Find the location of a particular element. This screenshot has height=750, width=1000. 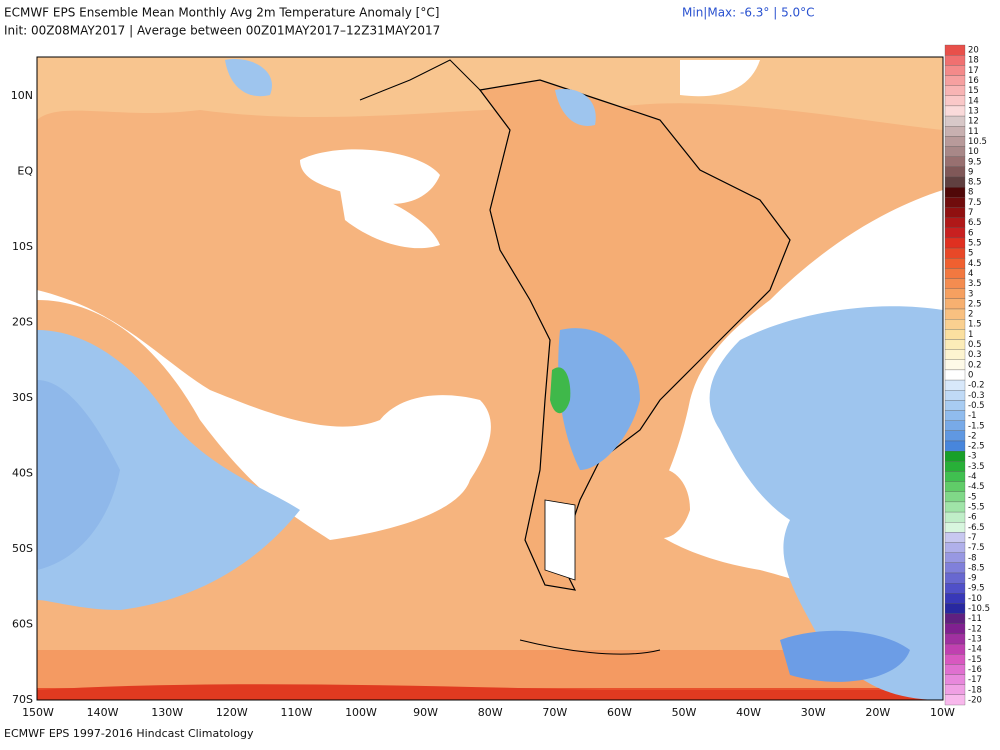

colorbar-label: 7.5 is located at coordinates (975, 203).